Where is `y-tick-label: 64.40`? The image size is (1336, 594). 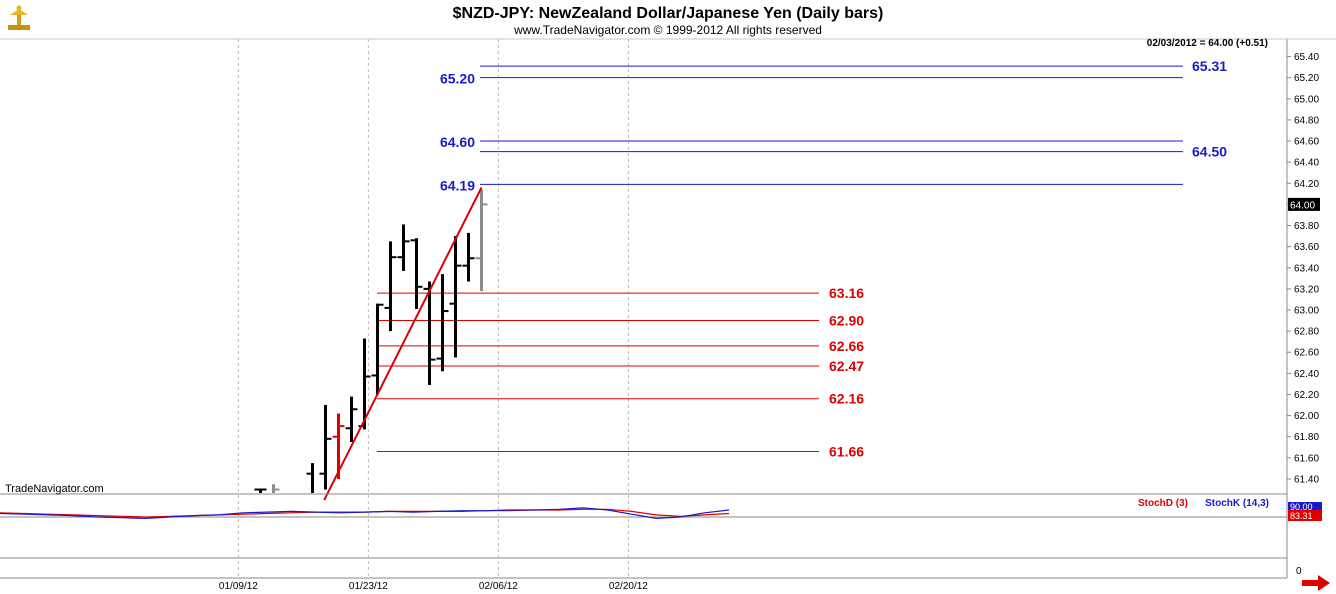 y-tick-label: 64.40 is located at coordinates (1306, 163).